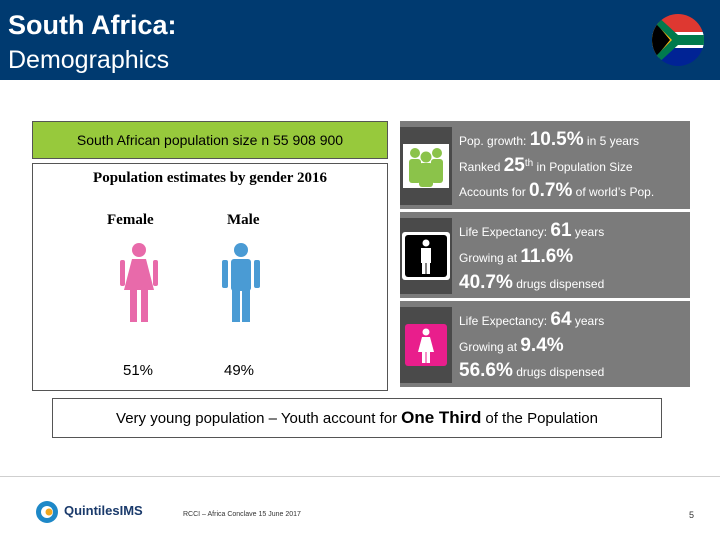  I want to click on female-person-icon, so click(426, 345).